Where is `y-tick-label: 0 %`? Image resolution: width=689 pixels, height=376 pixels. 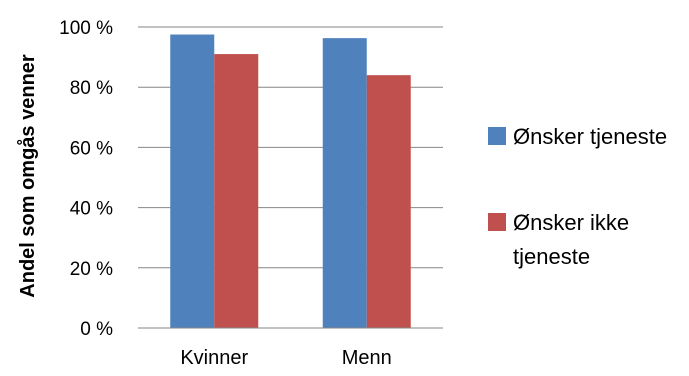 y-tick-label: 0 % is located at coordinates (96, 329).